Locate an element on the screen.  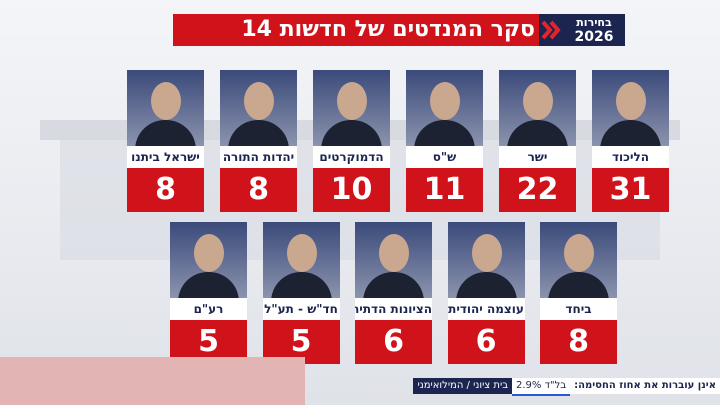
ticker-item: בל"ד 2.9% is located at coordinates (541, 387).